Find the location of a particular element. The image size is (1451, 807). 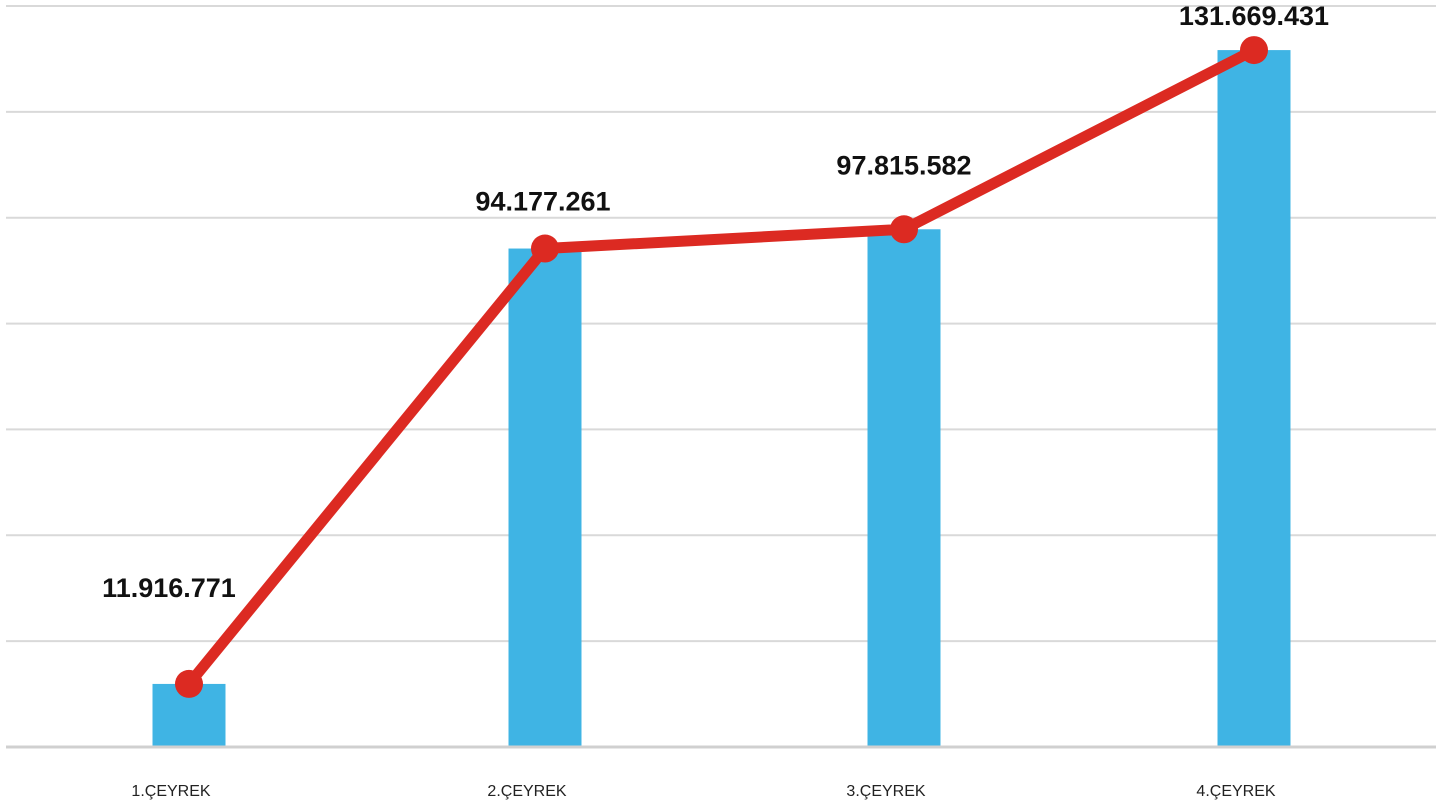

data-label: 97.815.582 is located at coordinates (903, 165).